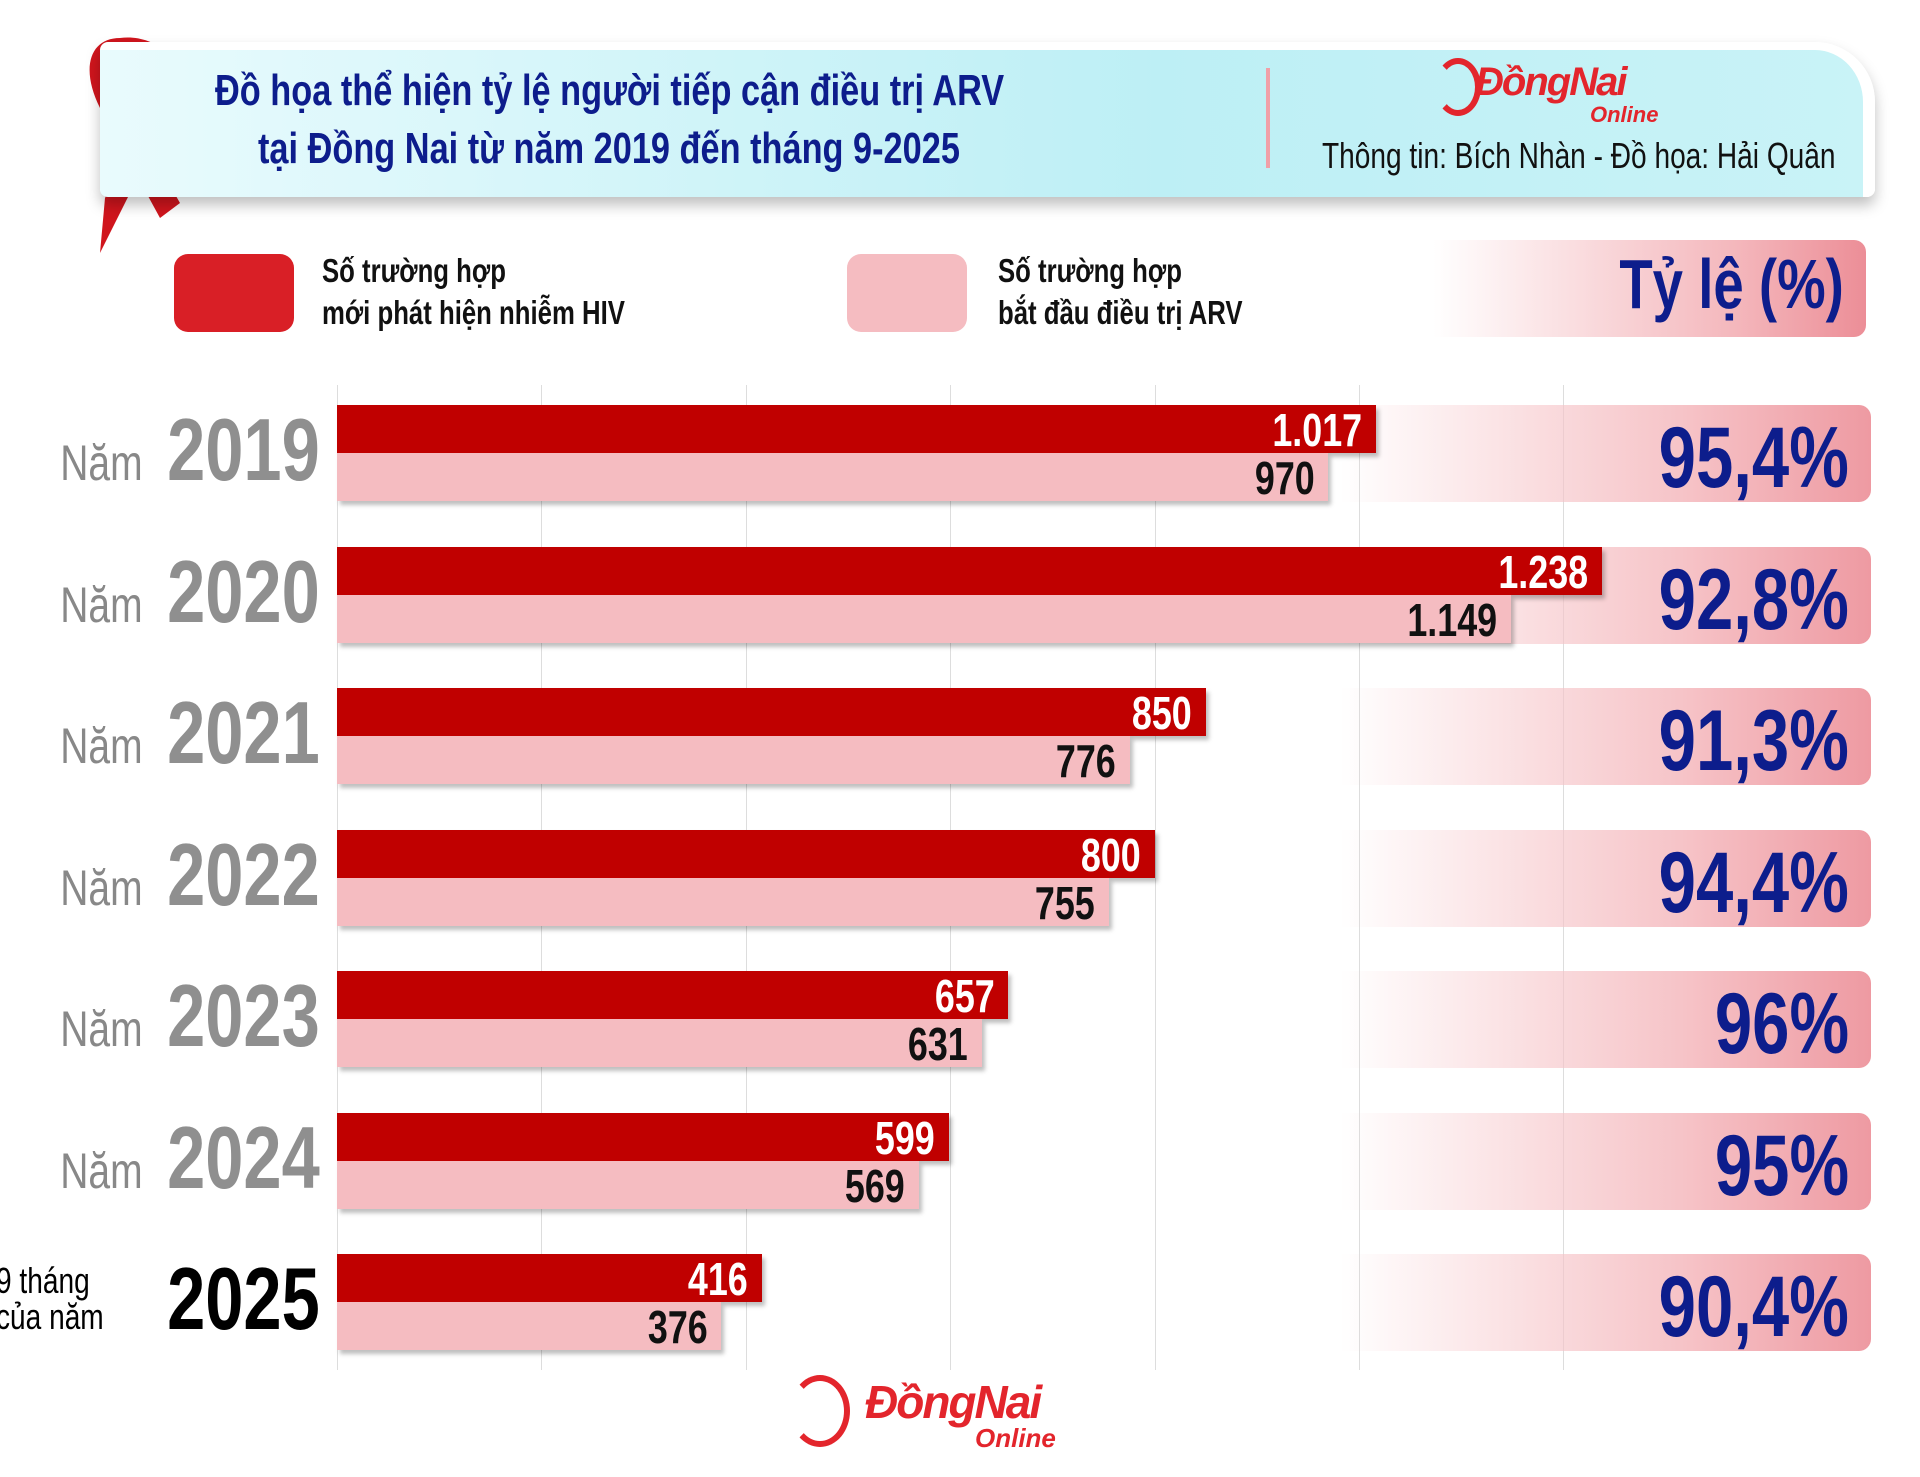  Describe the element at coordinates (1605, 880) in the screenshot. I see `rate-box: 94,4%` at that location.